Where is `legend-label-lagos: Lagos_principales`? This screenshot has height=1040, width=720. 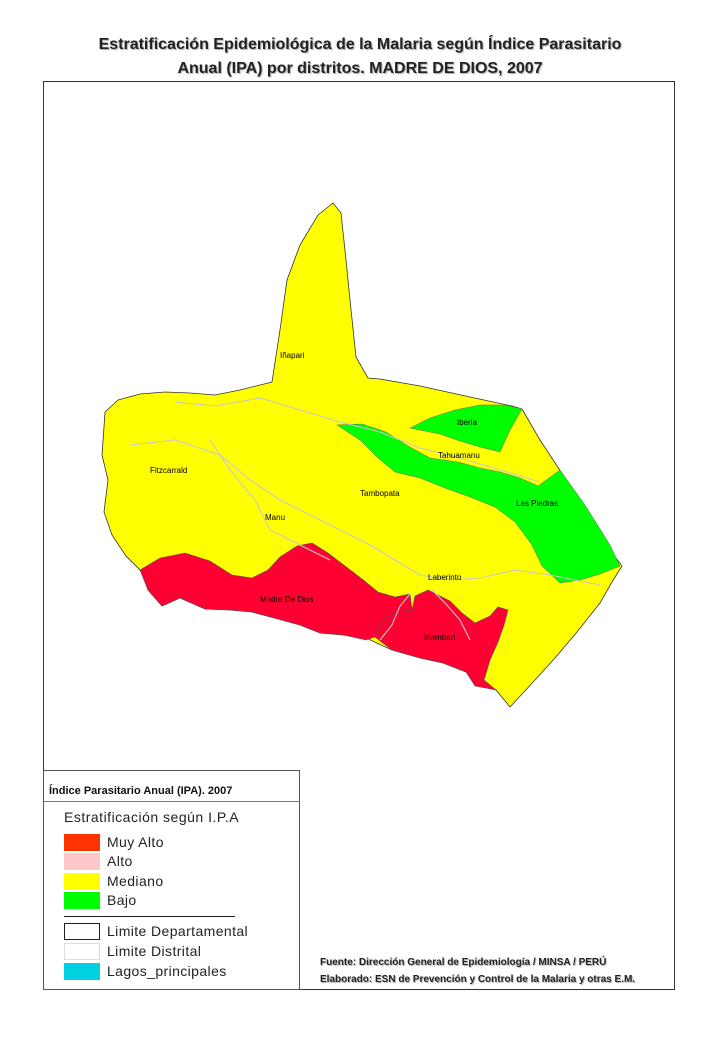 legend-label-lagos: Lagos_principales is located at coordinates (167, 971).